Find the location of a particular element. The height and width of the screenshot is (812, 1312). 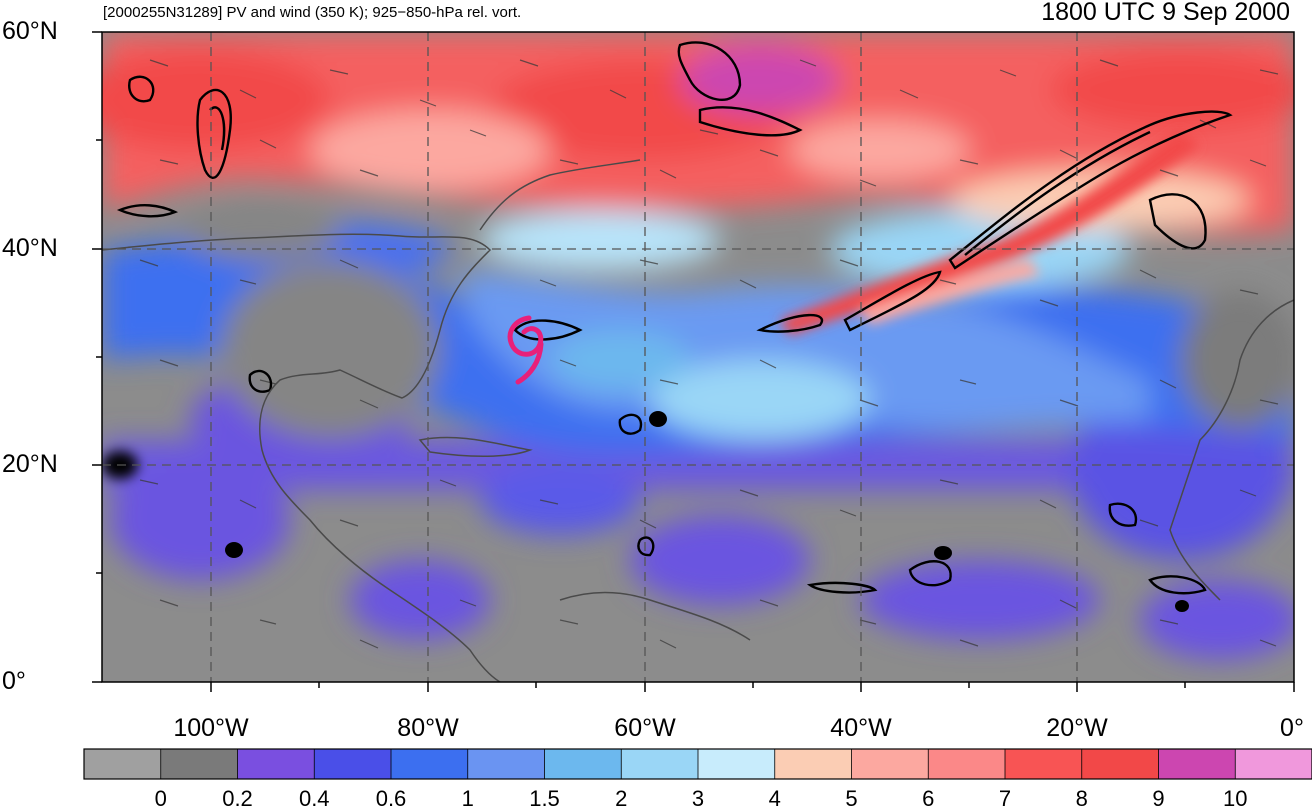

colorbar-level-label: 1.5 is located at coordinates (544, 798).